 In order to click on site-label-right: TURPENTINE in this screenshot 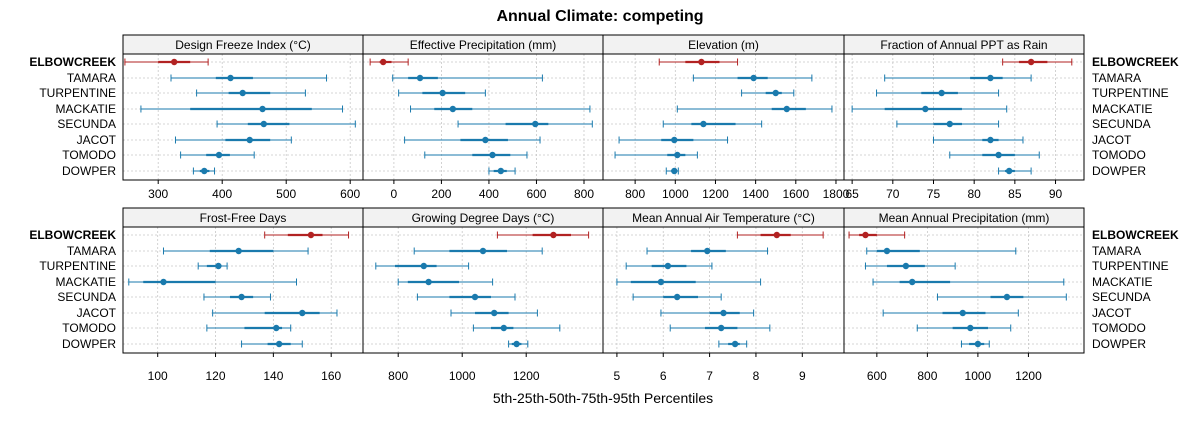, I will do `click(1130, 266)`.